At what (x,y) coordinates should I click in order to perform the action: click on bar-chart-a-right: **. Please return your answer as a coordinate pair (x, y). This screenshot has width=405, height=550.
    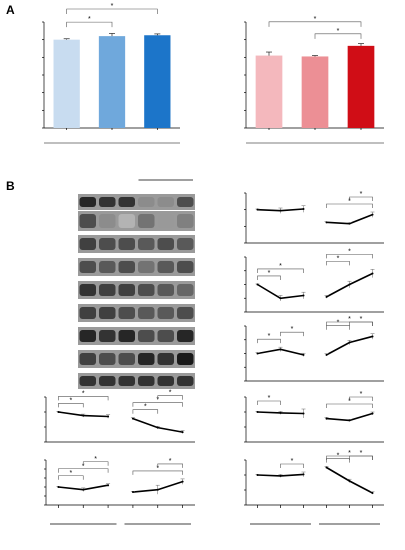
    Looking at the image, I should click on (314, 80).